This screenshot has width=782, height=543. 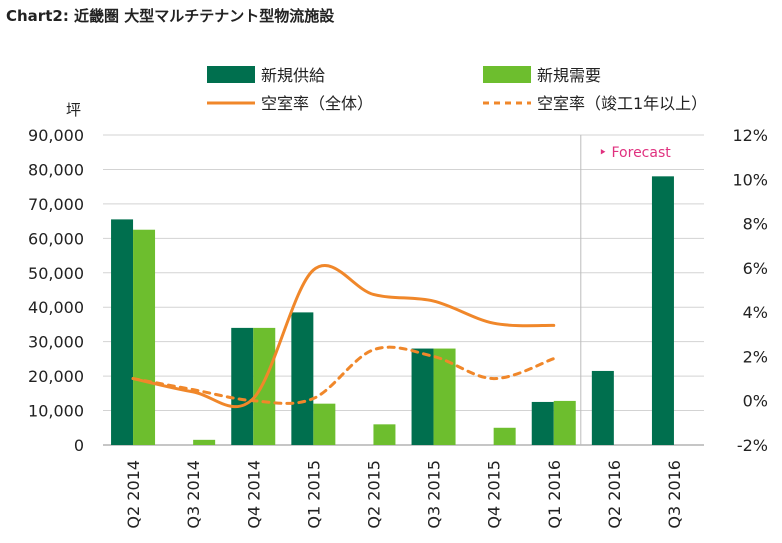 I want to click on line-vacancy-1yr, so click(x=343, y=375).